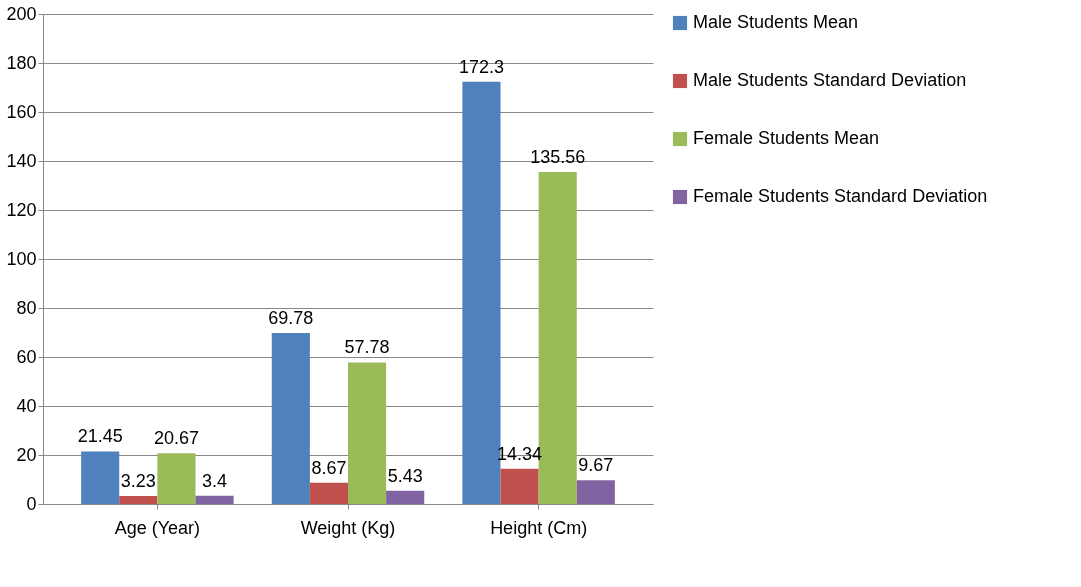 This screenshot has width=1081, height=587. What do you see at coordinates (21, 111) in the screenshot?
I see `y-tick-label: 160` at bounding box center [21, 111].